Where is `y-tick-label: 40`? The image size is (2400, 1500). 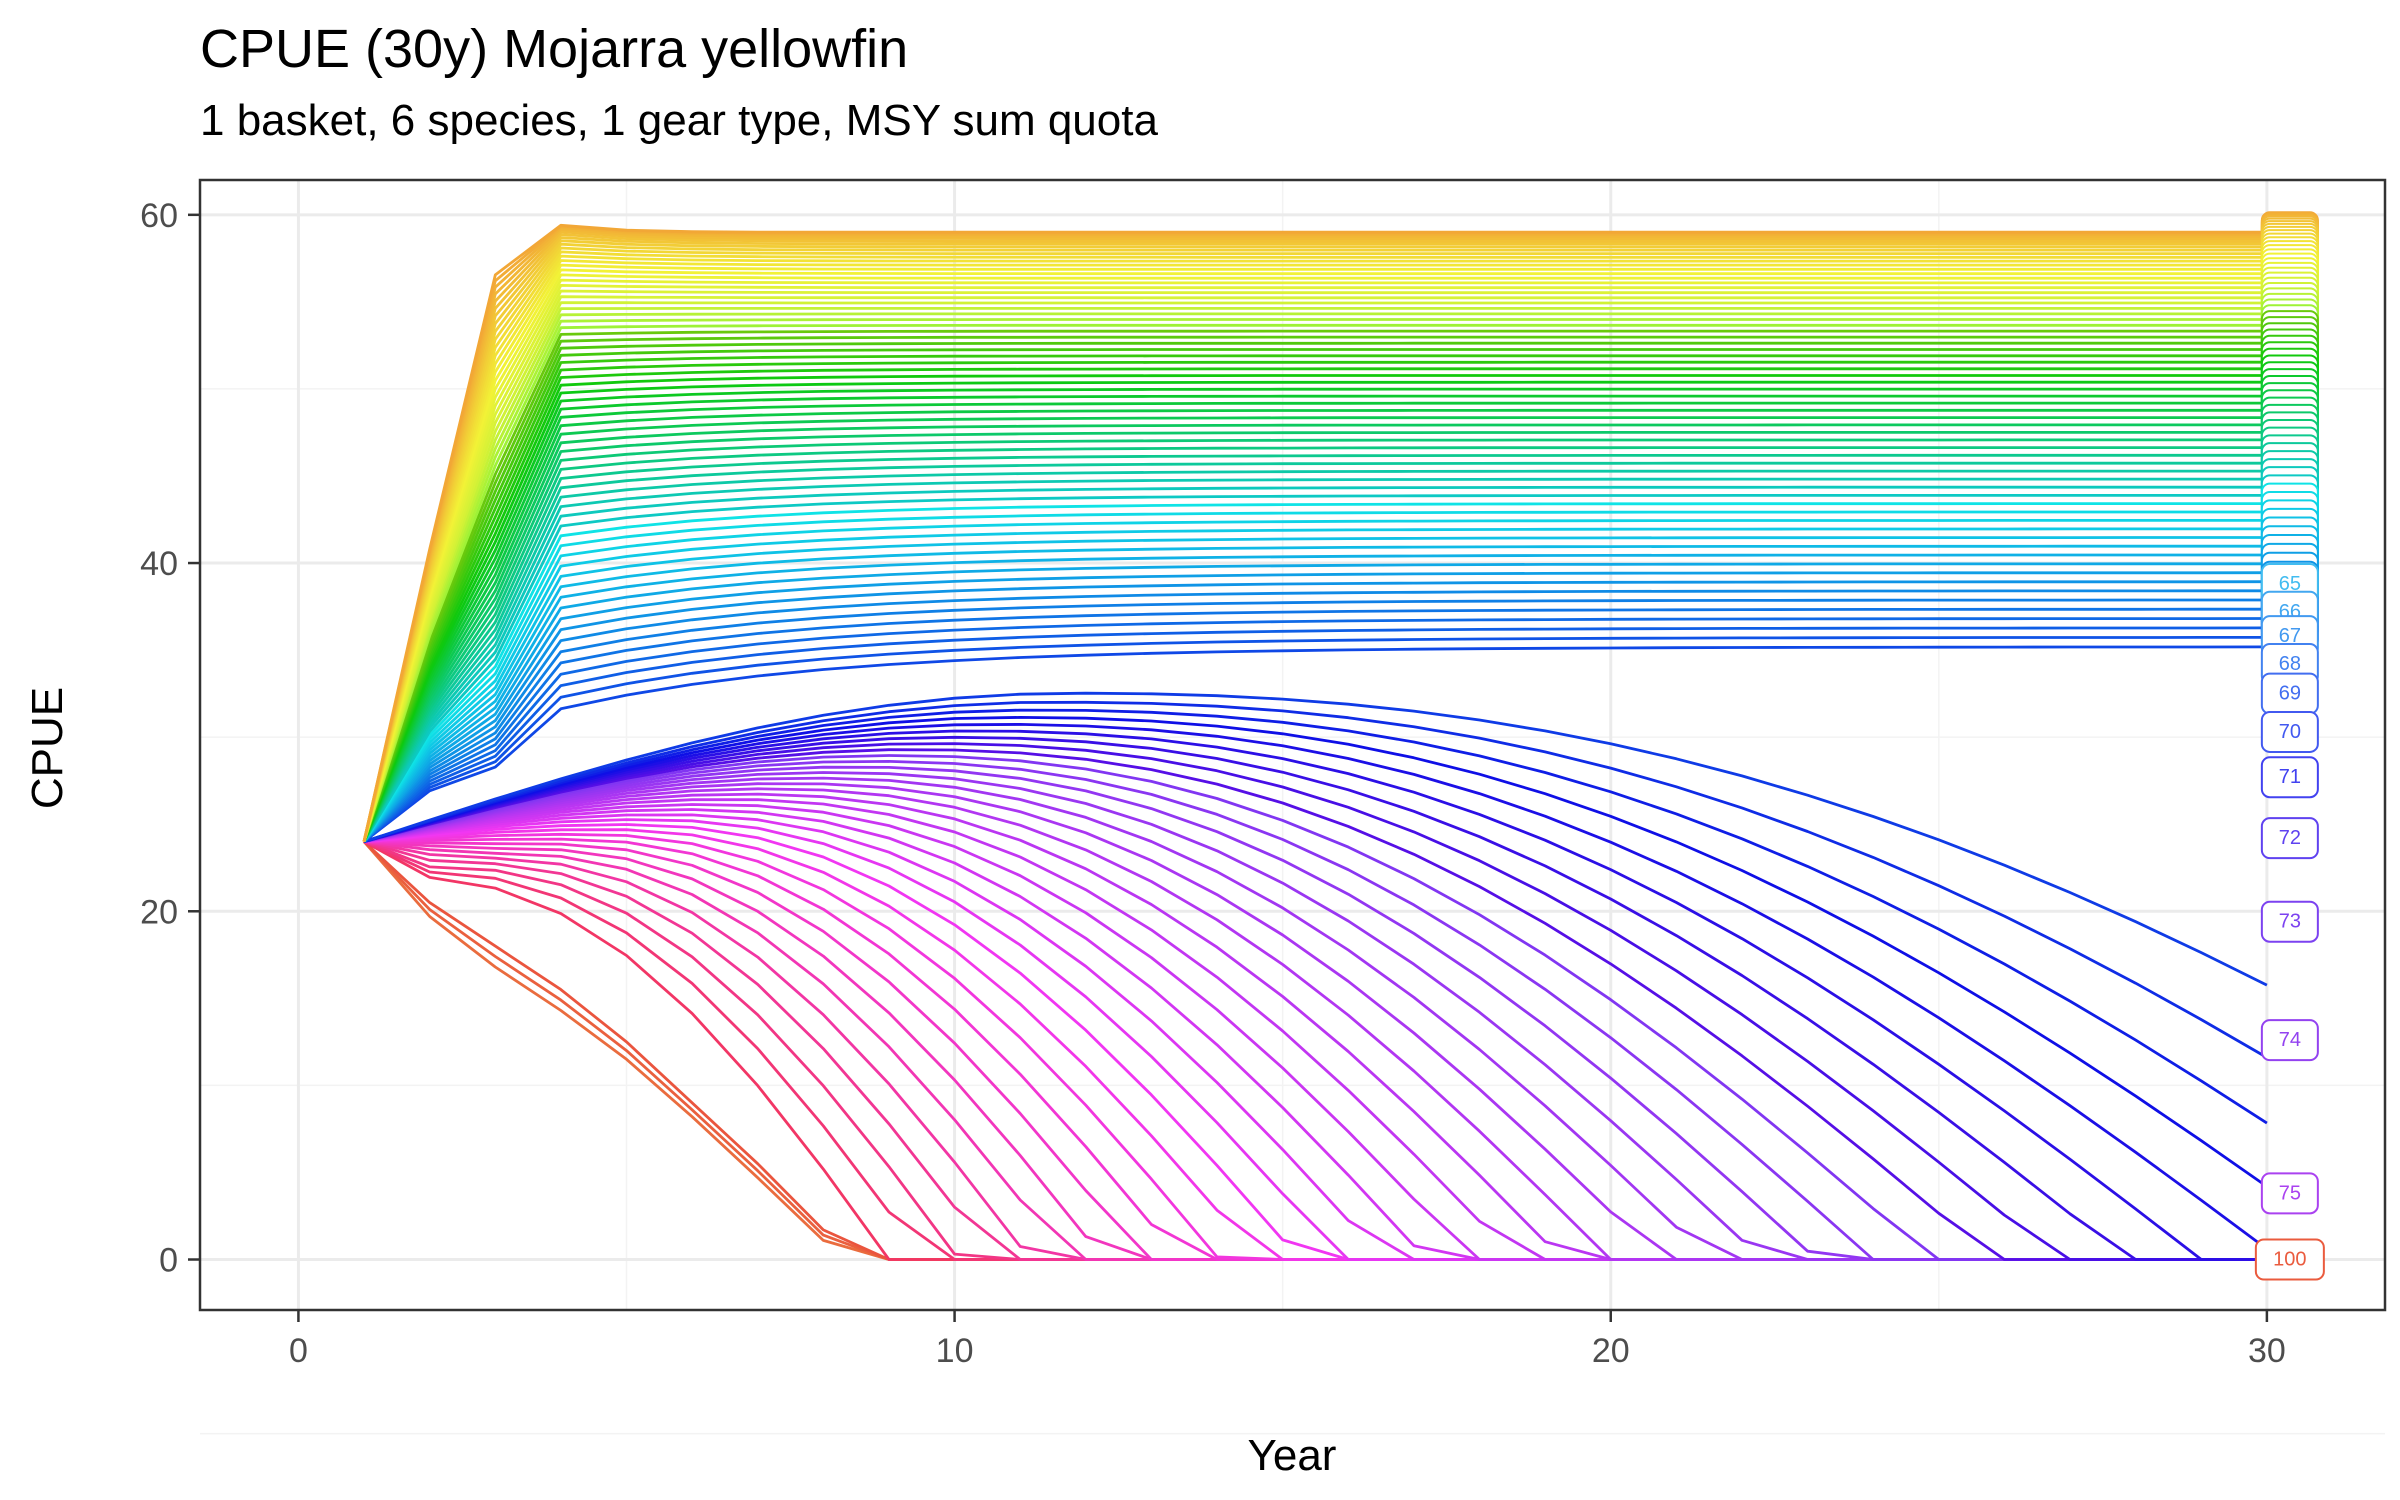 y-tick-label: 40 is located at coordinates (159, 564).